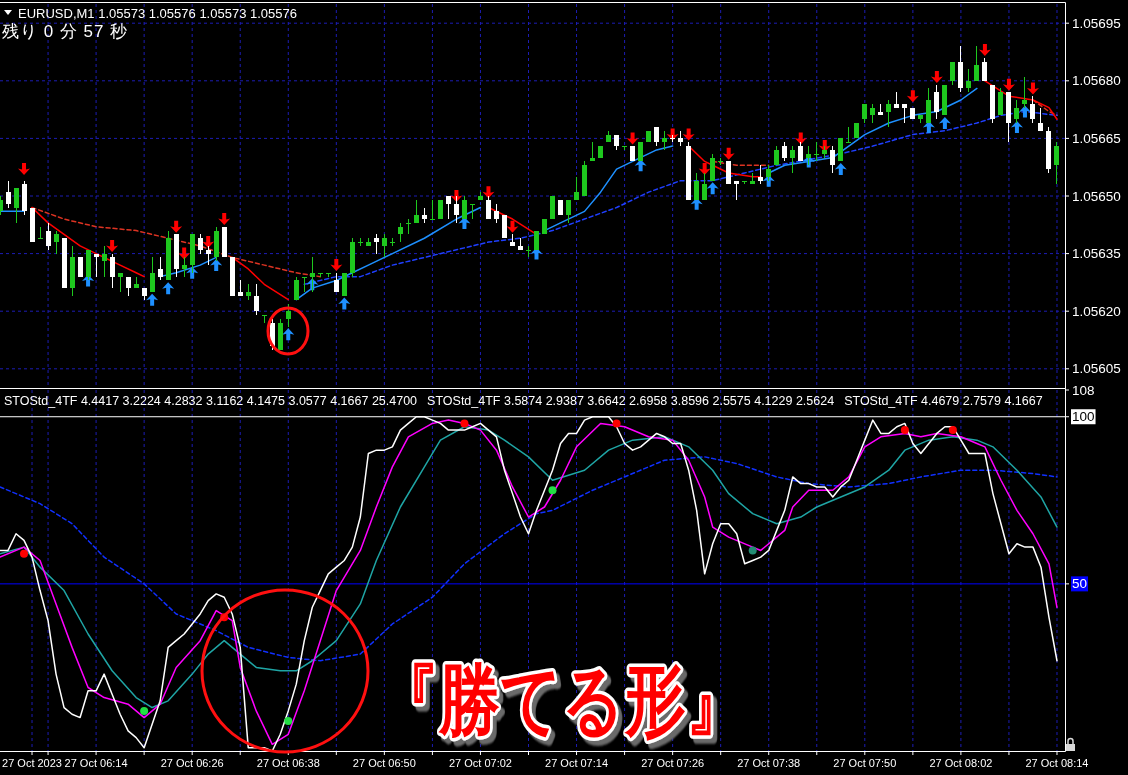 The image size is (1128, 775). I want to click on chart-title: EURUSD,M1 1.05573 1.05576 1.05573 1.05576, so click(157, 13).